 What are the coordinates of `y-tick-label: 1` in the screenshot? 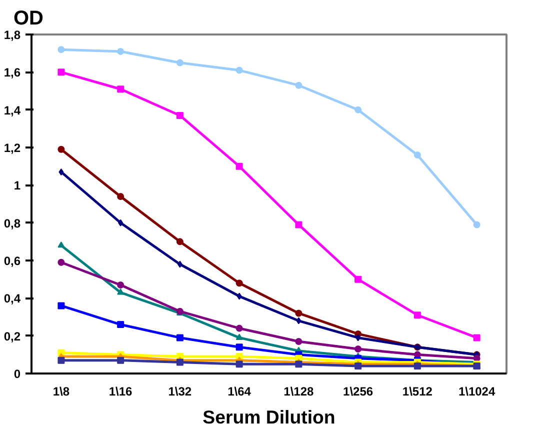 It's located at (17, 185).